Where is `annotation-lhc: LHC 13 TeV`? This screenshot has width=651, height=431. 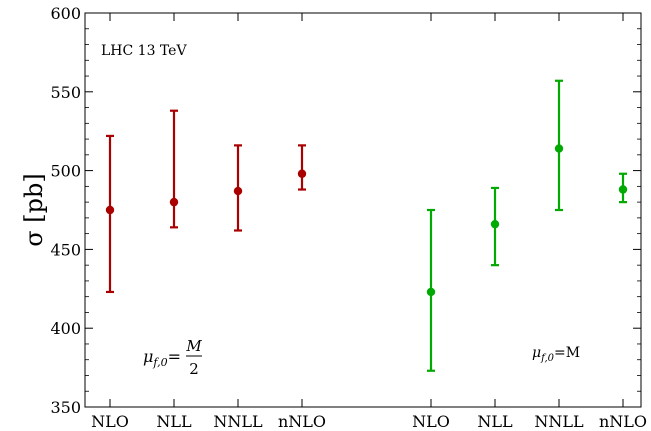 annotation-lhc: LHC 13 TeV is located at coordinates (144, 51).